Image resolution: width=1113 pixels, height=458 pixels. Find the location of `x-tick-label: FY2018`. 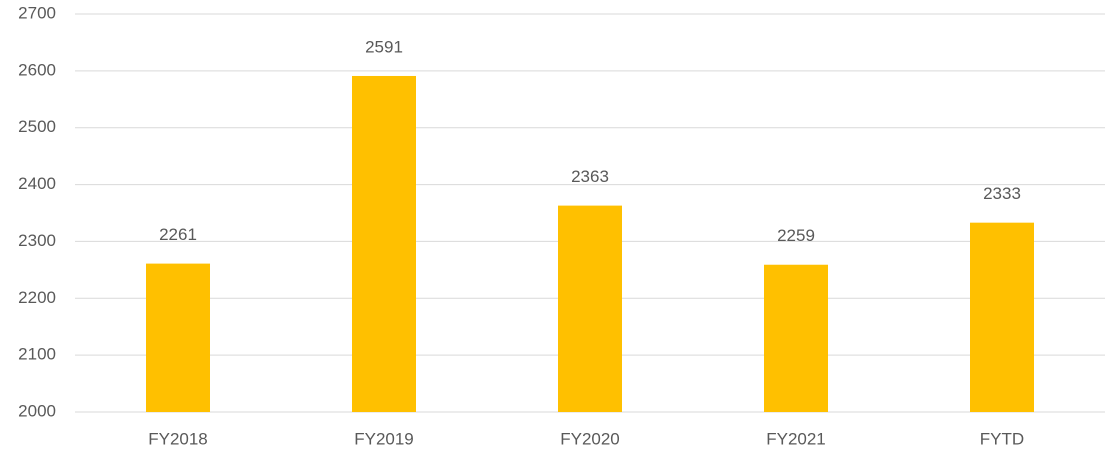

x-tick-label: FY2018 is located at coordinates (178, 438).